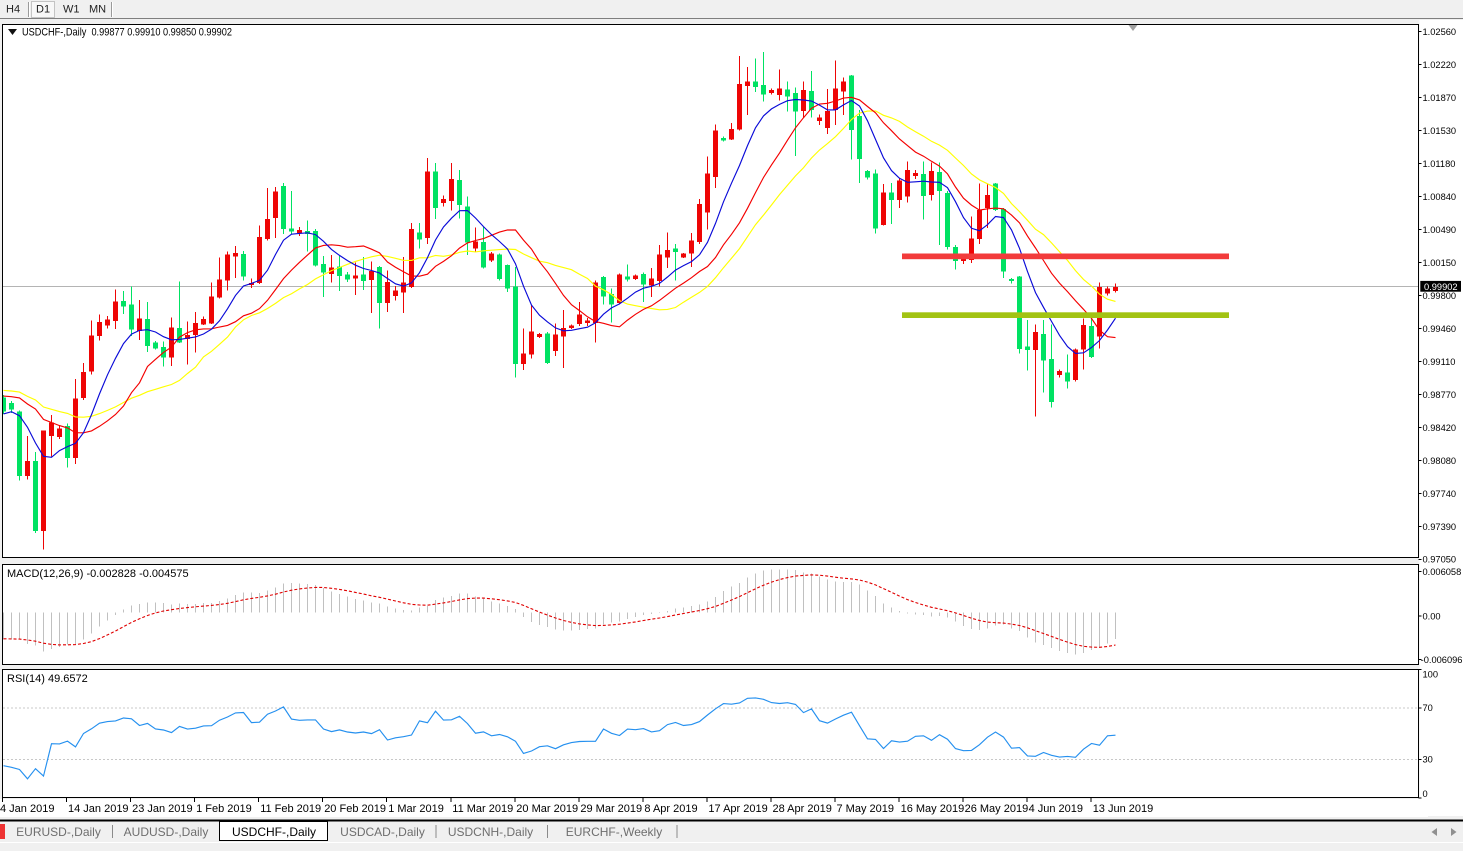 The height and width of the screenshot is (851, 1463). Describe the element at coordinates (97, 10) in the screenshot. I see `svg-text: MN` at that location.